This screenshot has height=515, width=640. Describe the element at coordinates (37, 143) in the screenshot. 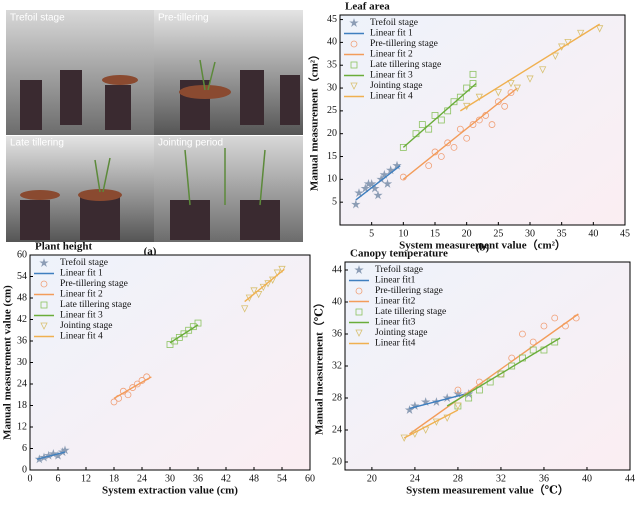

I see `photo-label: Late tillering` at that location.